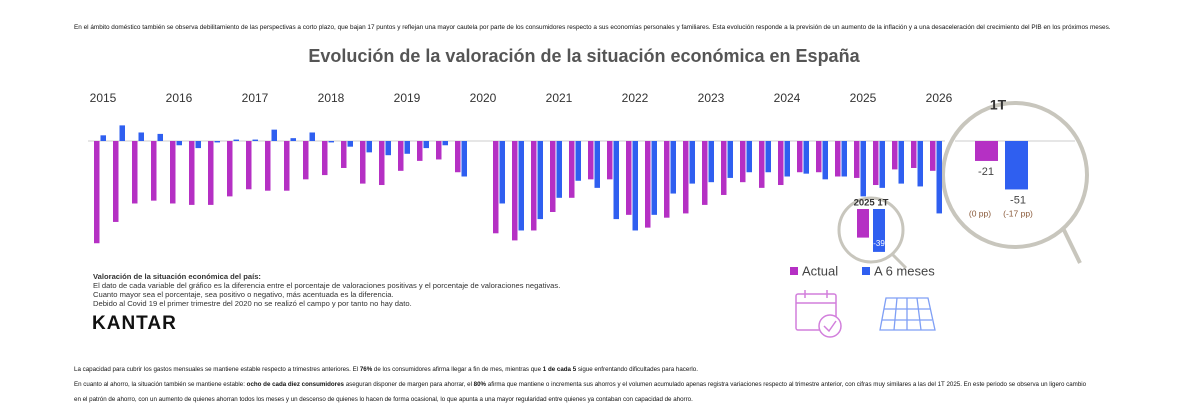  I want to click on x-tick-label: 2026, so click(939, 98).